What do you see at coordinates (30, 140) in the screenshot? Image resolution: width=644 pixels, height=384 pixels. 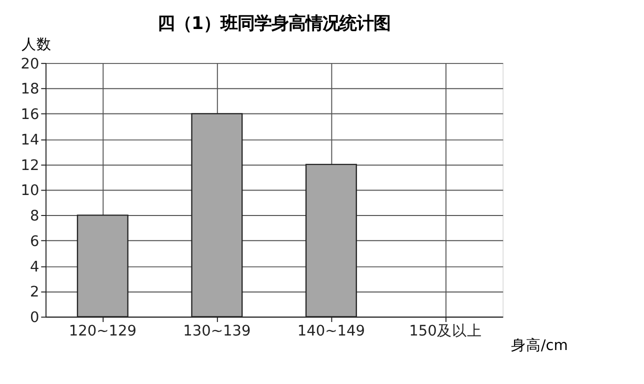 I see `y-tick-label: 14` at bounding box center [30, 140].